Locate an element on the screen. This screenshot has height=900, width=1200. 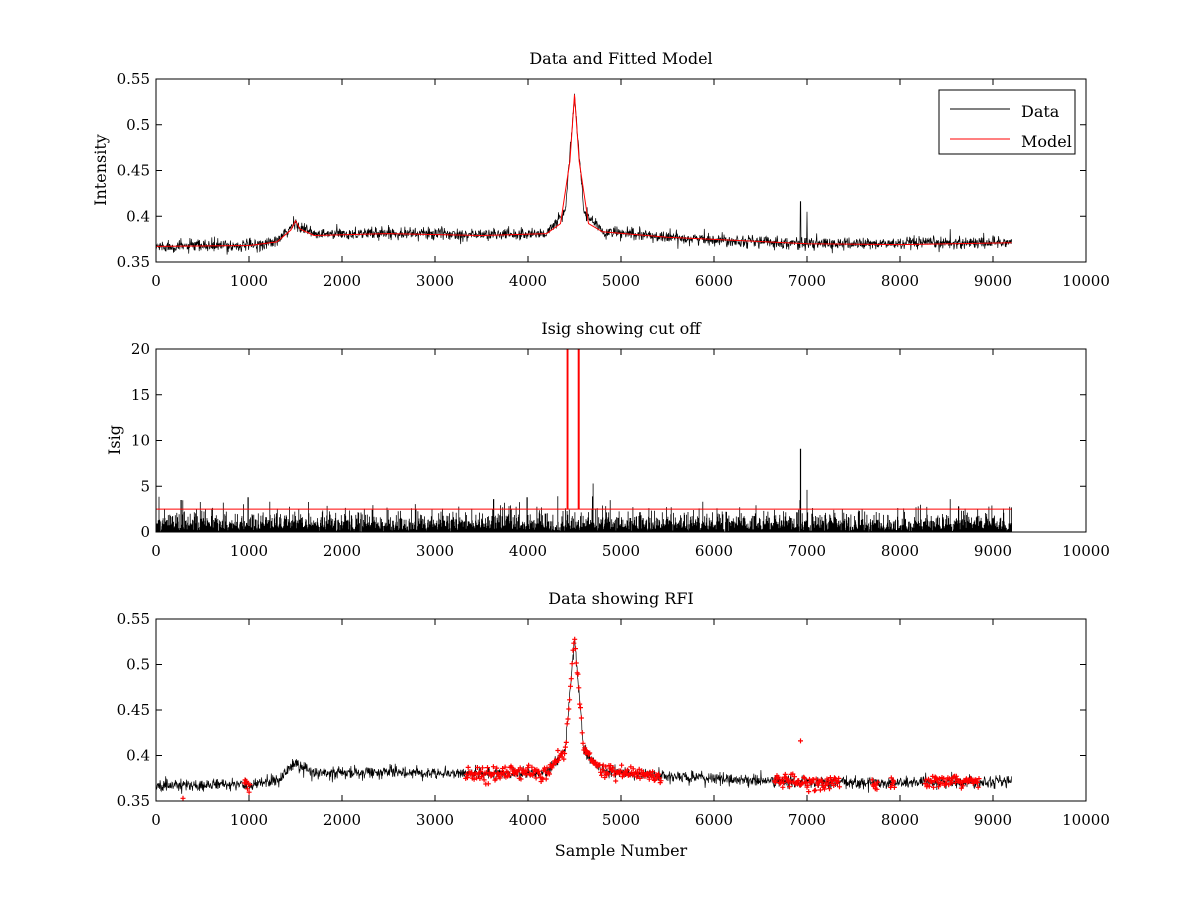
x-axis-label: Sample Number is located at coordinates (621, 850).